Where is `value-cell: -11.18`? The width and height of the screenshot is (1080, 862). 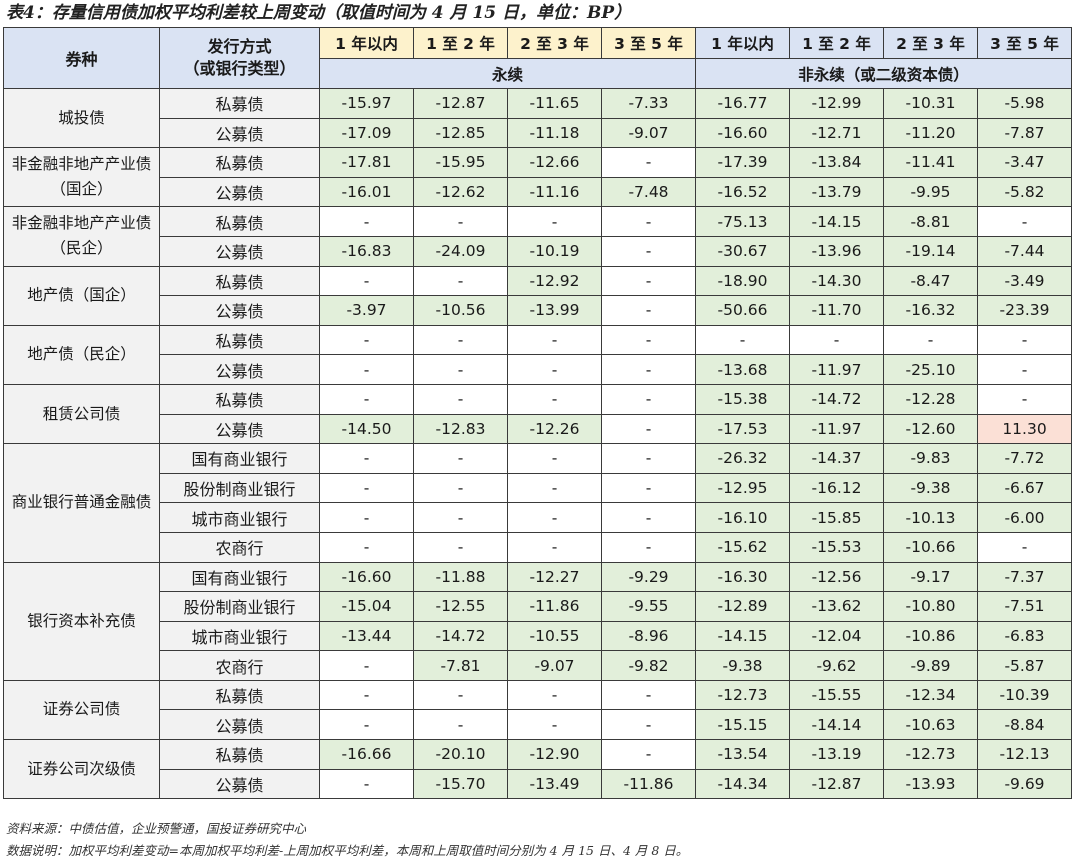
value-cell: -11.18 is located at coordinates (554, 133).